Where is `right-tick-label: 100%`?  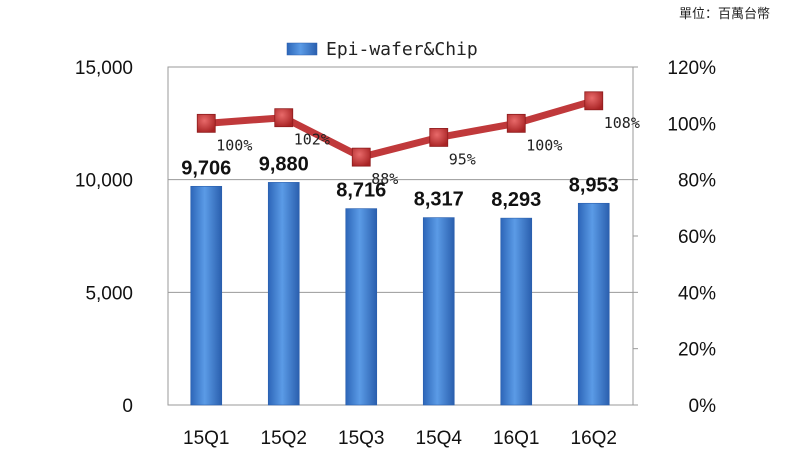
right-tick-label: 100% is located at coordinates (691, 124).